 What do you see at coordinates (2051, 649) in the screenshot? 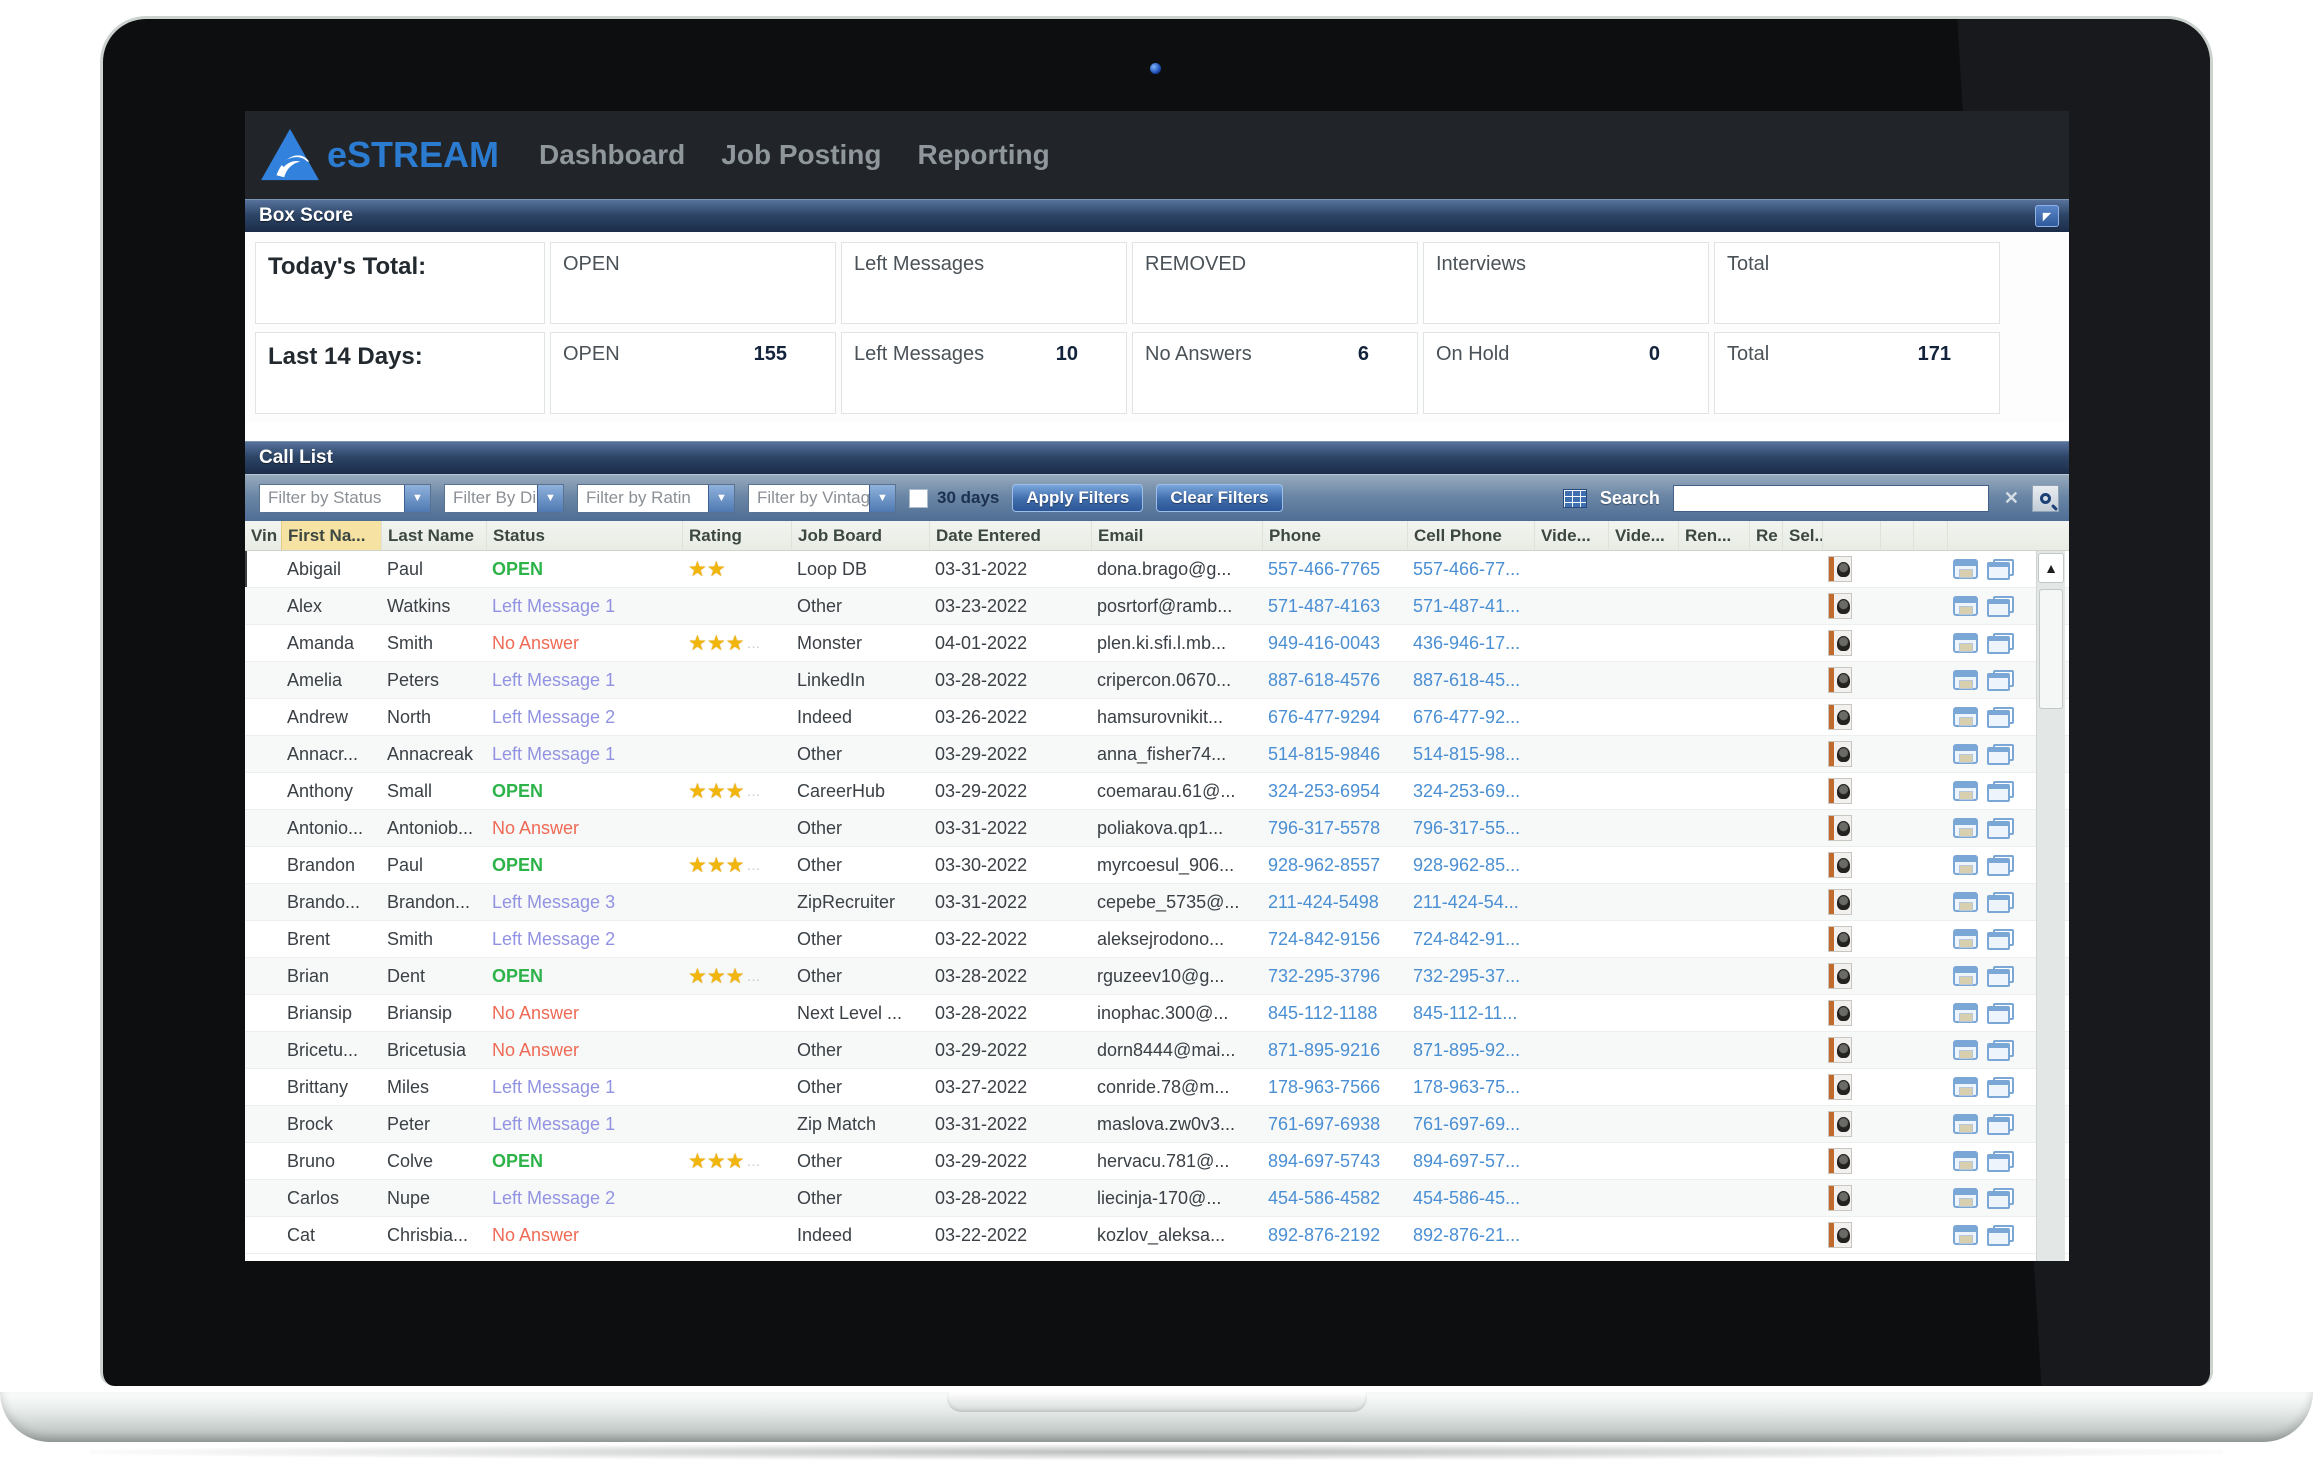
I see `scrollbar-thumb` at bounding box center [2051, 649].